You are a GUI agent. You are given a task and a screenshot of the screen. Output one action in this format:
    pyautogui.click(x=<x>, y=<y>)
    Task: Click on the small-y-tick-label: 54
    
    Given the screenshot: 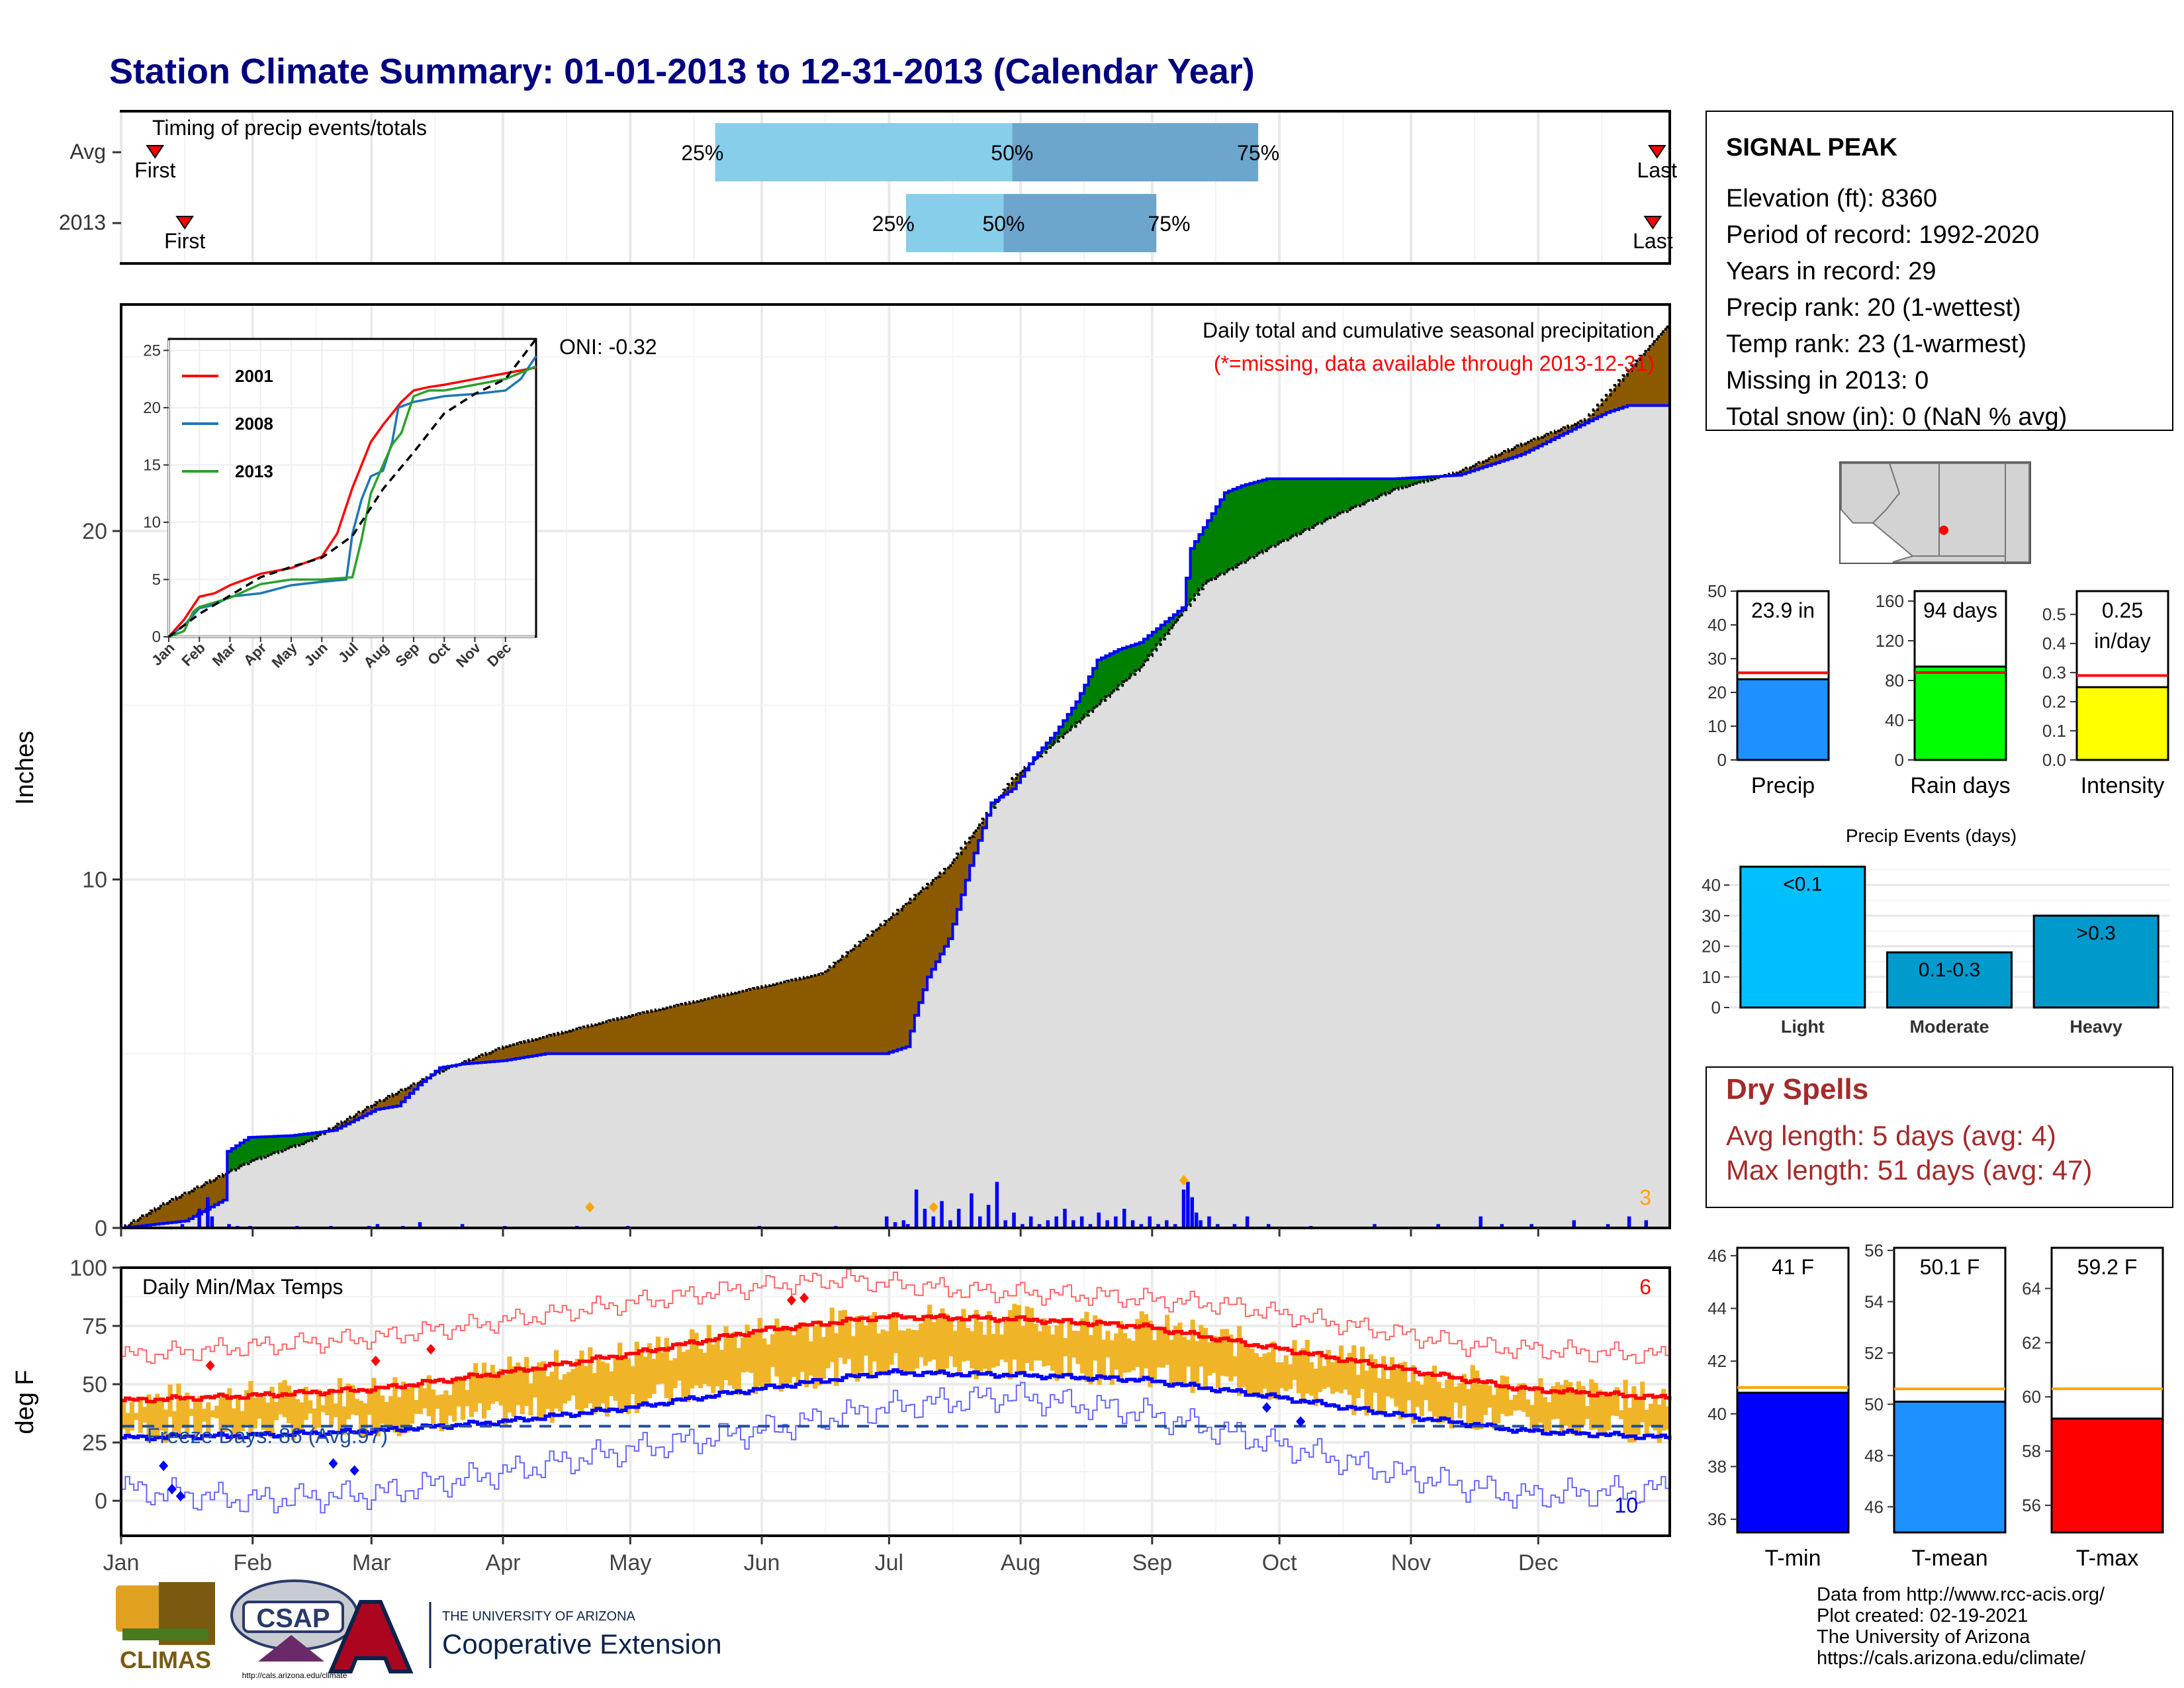 What is the action you would take?
    pyautogui.click(x=1874, y=1301)
    